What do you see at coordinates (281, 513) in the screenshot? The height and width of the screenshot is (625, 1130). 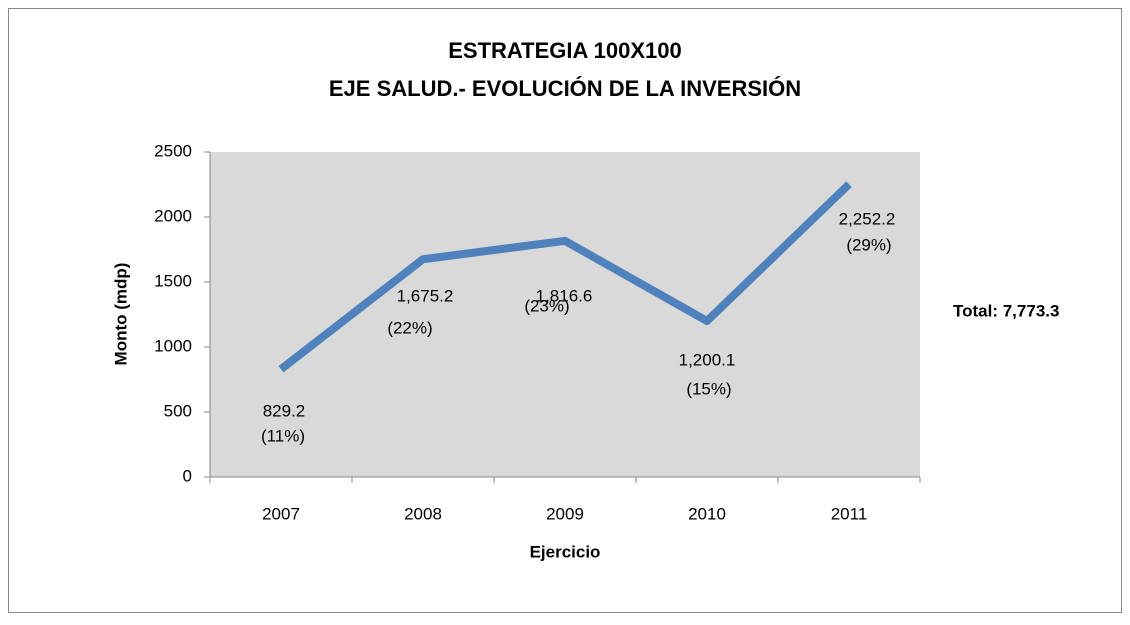 I see `x-tick-label: 2007` at bounding box center [281, 513].